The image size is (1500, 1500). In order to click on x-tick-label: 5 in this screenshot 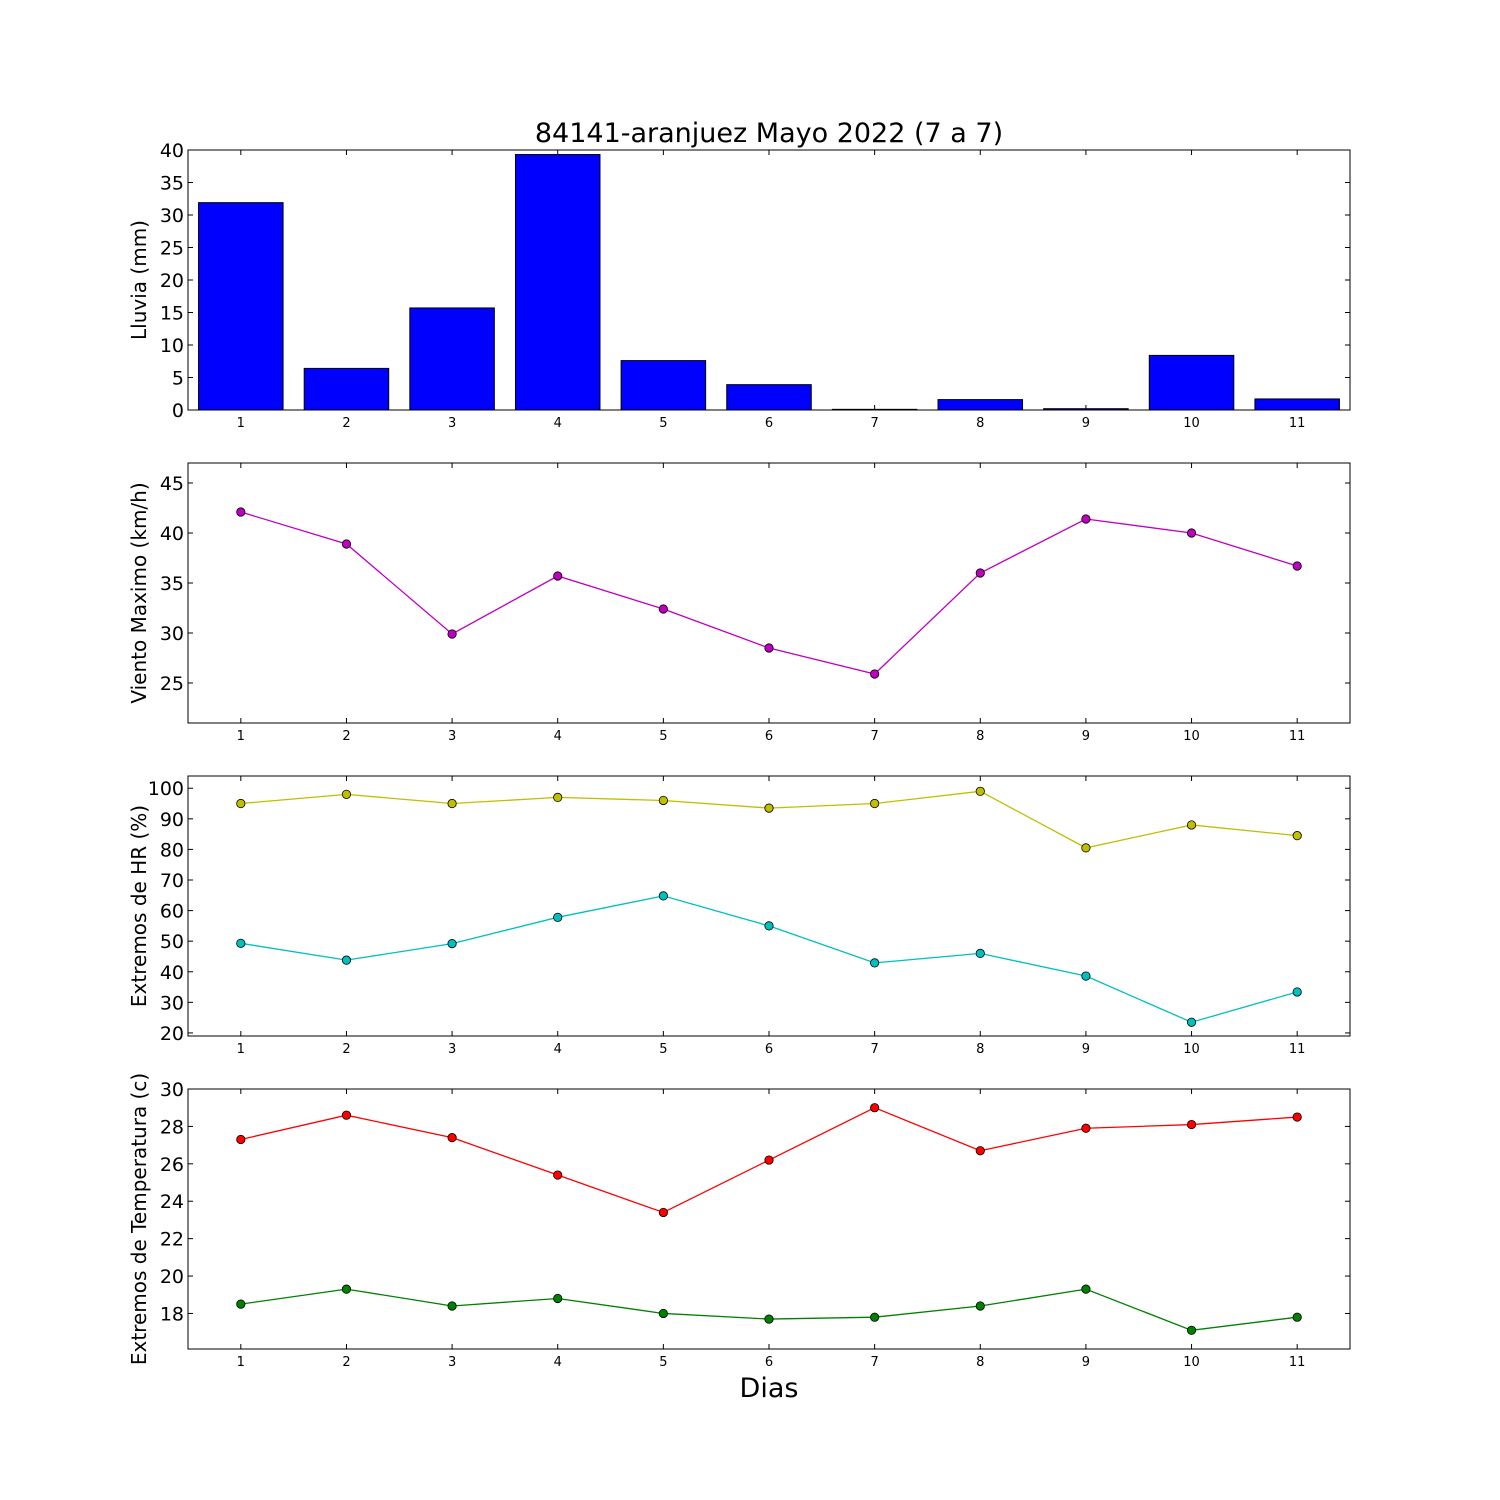, I will do `click(663, 423)`.